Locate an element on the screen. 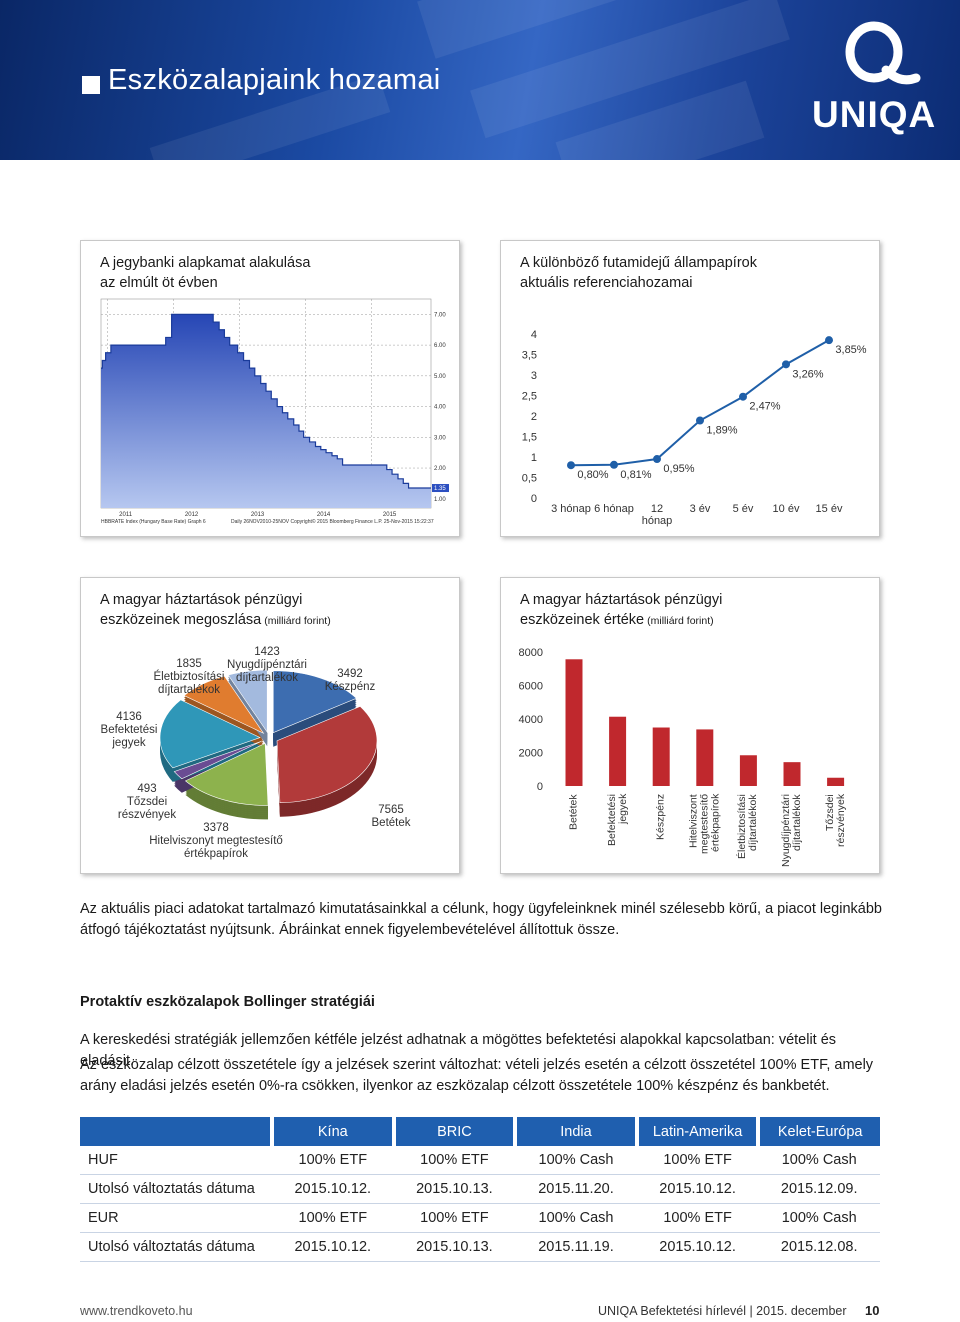  pie-category-label: Életbiztosítási díjtartalékok is located at coordinates (189, 683).